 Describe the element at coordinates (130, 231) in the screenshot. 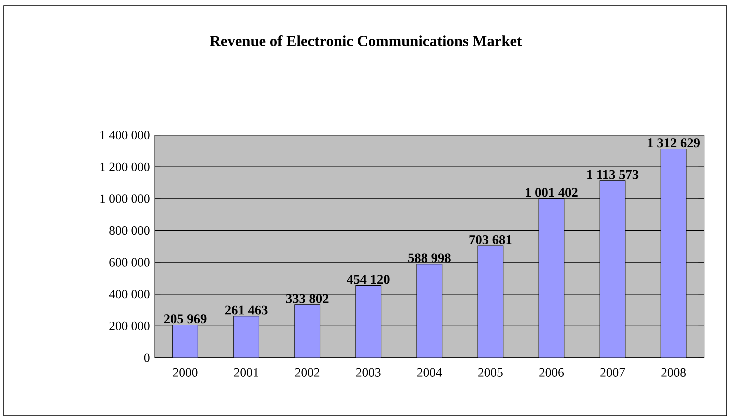

I see `y-tick-label: 800 000` at that location.